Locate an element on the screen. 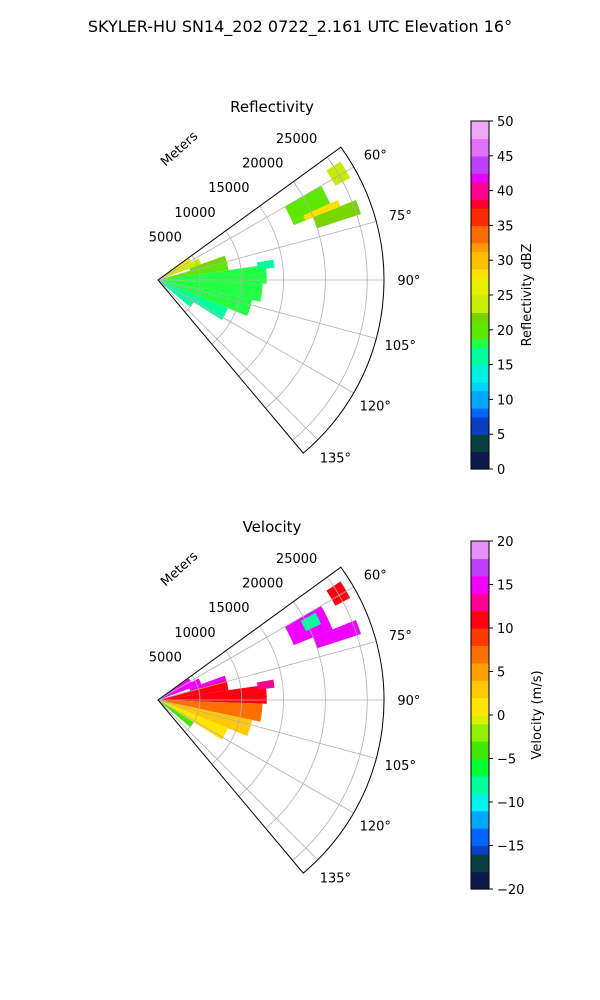  colorbar-label: Velocity (m/s) is located at coordinates (537, 714).